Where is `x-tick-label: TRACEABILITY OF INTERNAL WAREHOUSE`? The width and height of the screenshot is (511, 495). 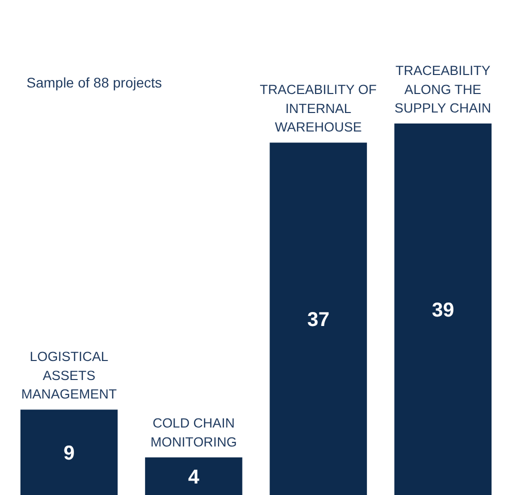 x-tick-label: TRACEABILITY OF INTERNAL WAREHOUSE is located at coordinates (318, 108).